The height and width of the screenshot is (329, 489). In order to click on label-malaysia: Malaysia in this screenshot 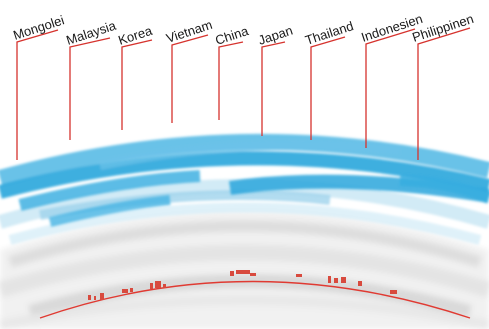, I will do `click(91, 32)`.